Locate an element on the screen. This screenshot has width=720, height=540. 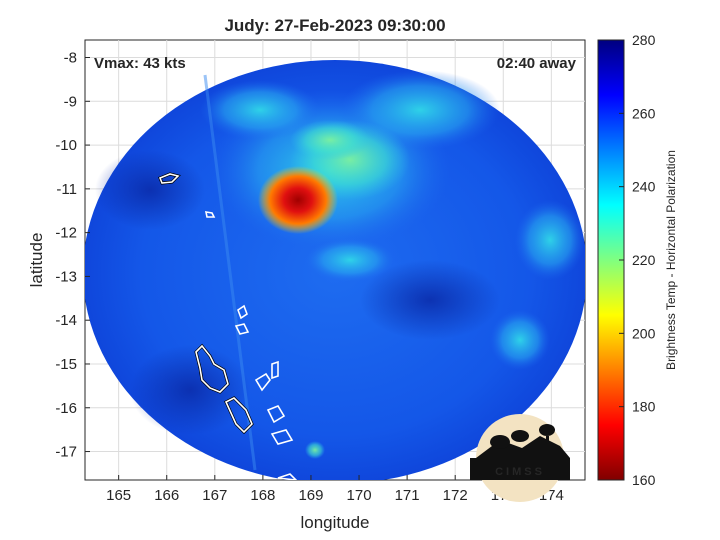
y-tick-label: -9 is located at coordinates (70, 101).